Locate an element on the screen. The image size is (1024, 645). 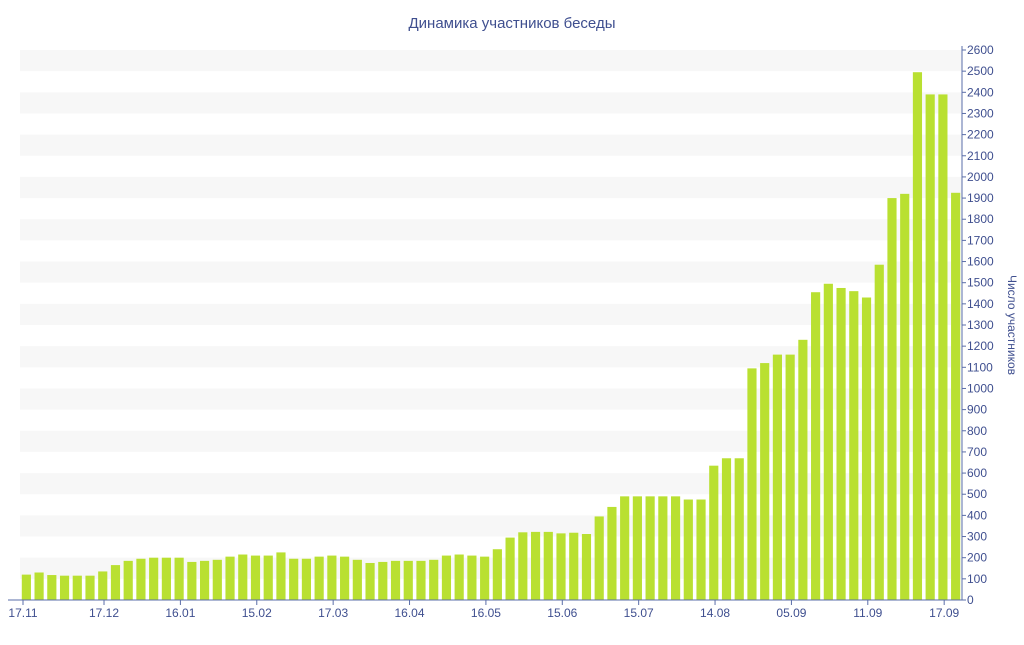
y-tick-label: 700 is located at coordinates (977, 452).